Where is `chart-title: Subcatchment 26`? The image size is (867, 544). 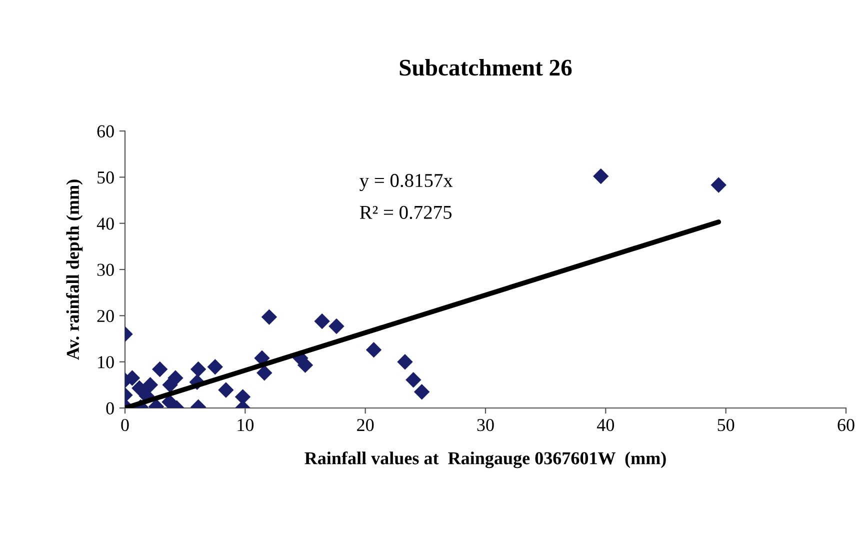 chart-title: Subcatchment 26 is located at coordinates (486, 67).